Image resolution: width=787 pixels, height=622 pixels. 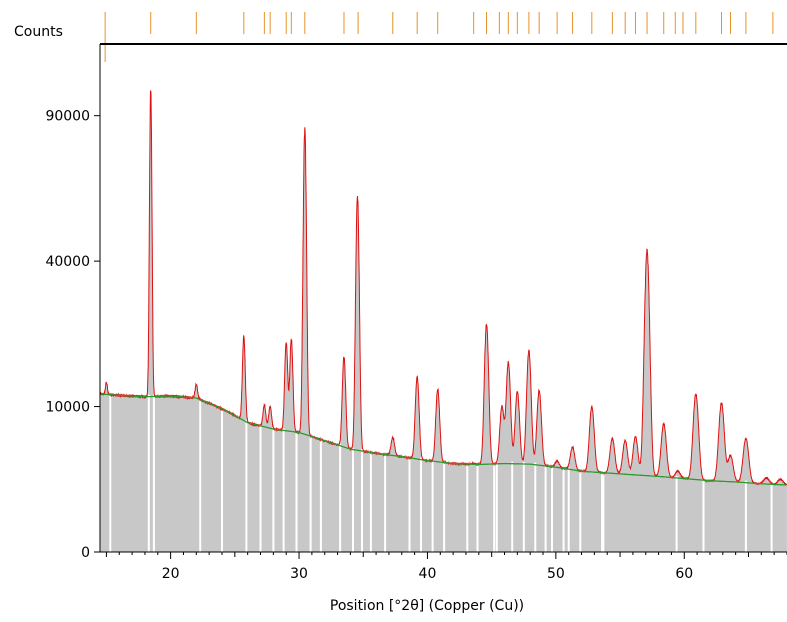 I want to click on x-tick-label: 40, so click(x=428, y=574).